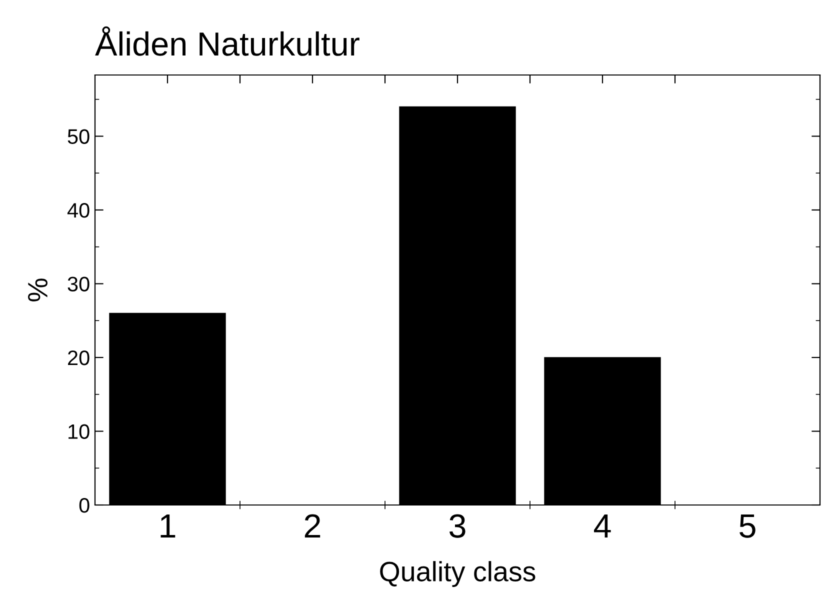 Image resolution: width=834 pixels, height=613 pixels. Describe the element at coordinates (79, 431) in the screenshot. I see `y-tick-label: 10` at that location.